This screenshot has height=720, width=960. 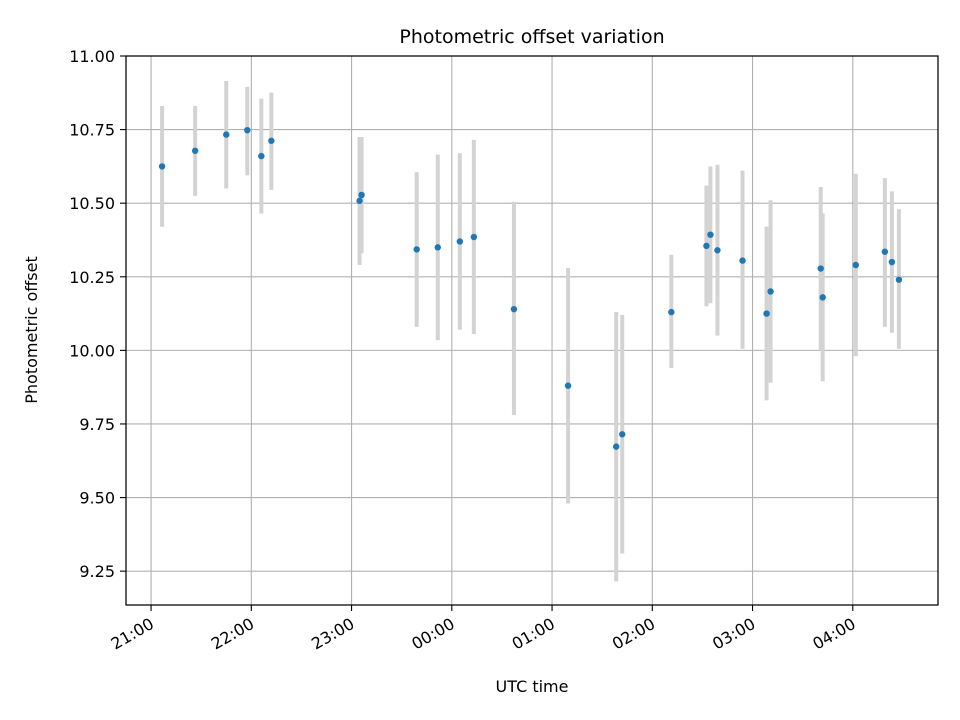 What do you see at coordinates (92, 203) in the screenshot?
I see `y-tick-label: 10.50` at bounding box center [92, 203].